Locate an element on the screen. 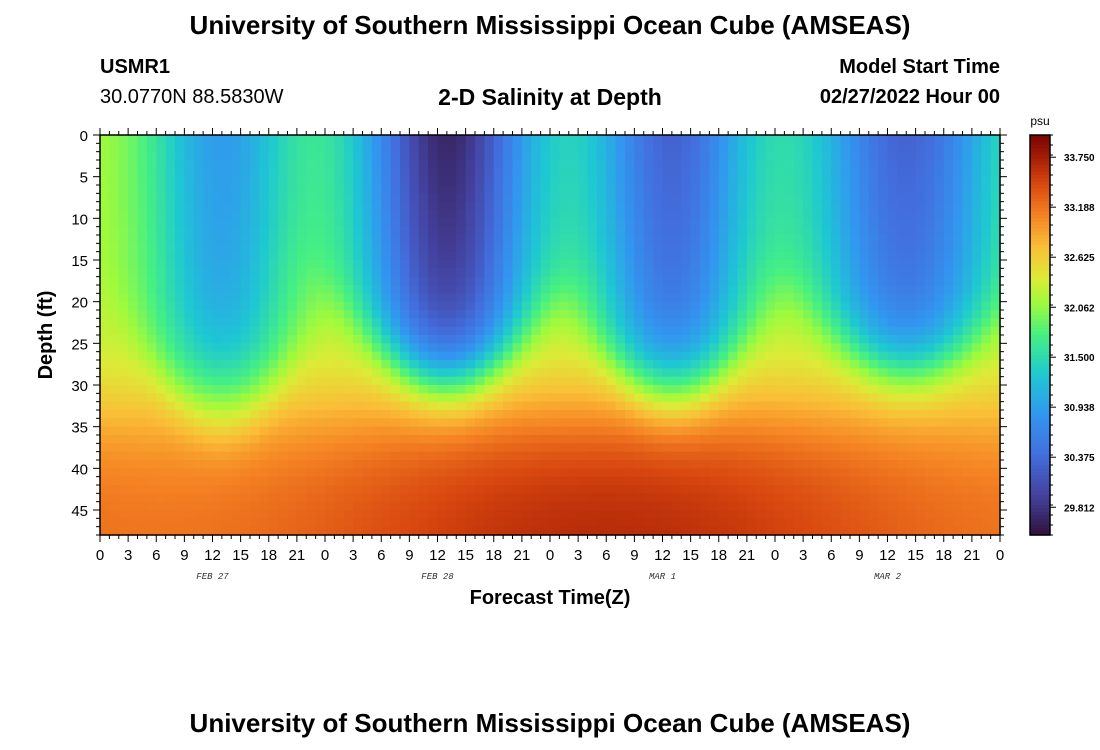 The image size is (1100, 750). x-tick-label: 3 is located at coordinates (803, 555).